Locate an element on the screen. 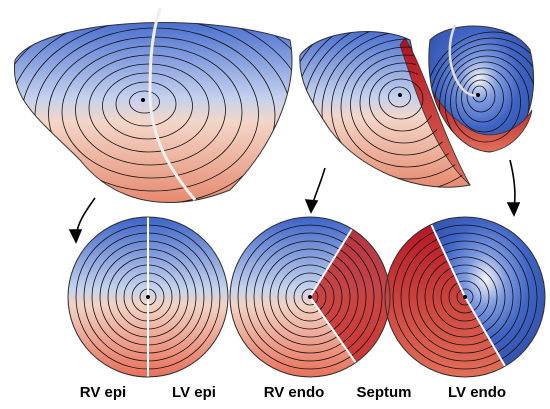 The image size is (550, 409). heart-right is located at coordinates (481, 88).